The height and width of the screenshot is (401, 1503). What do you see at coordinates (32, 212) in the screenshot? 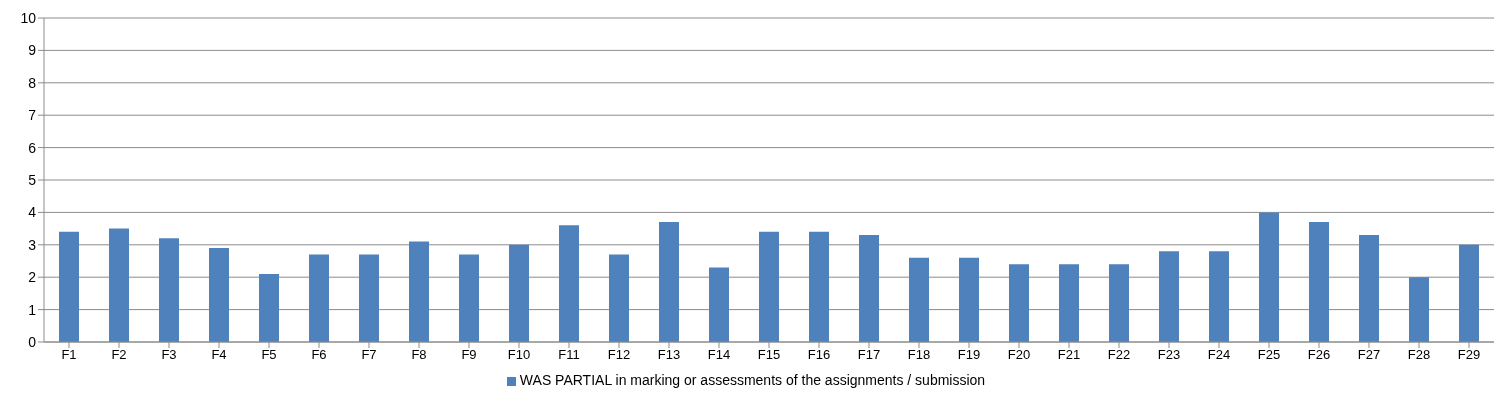
I see `y-tick-label: 4` at bounding box center [32, 212].